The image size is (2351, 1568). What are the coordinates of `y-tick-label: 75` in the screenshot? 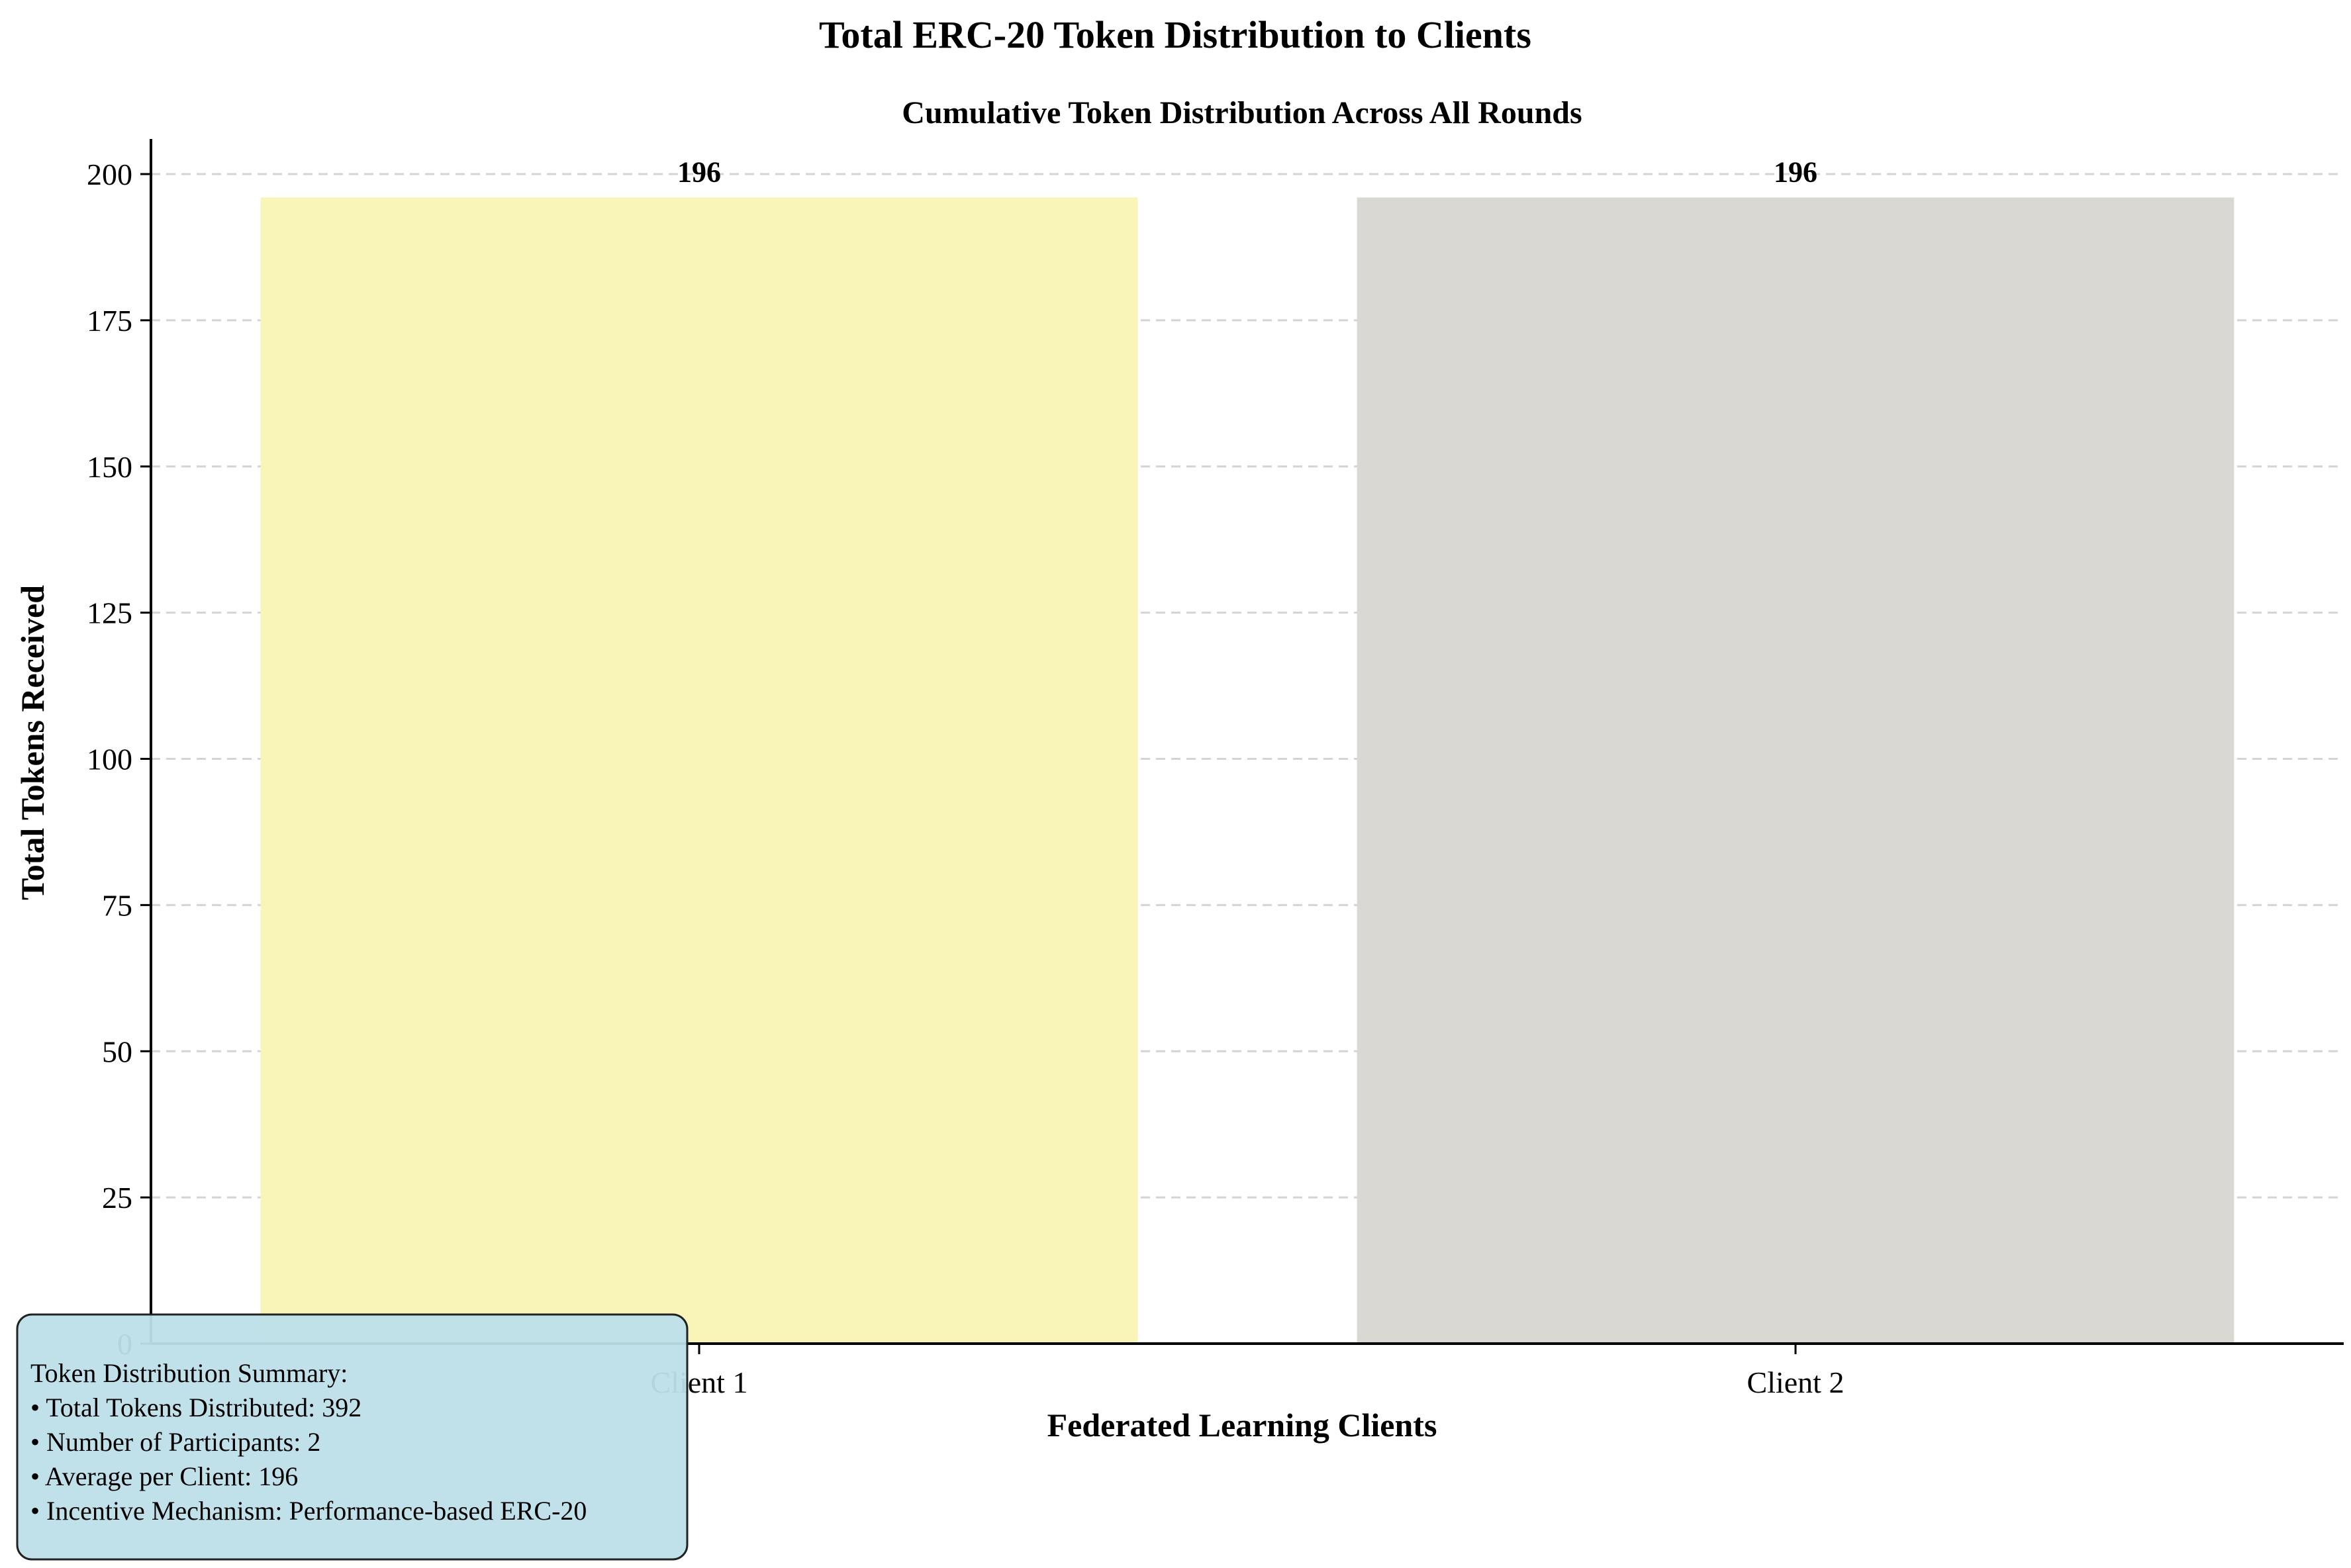 It's located at (117, 905).